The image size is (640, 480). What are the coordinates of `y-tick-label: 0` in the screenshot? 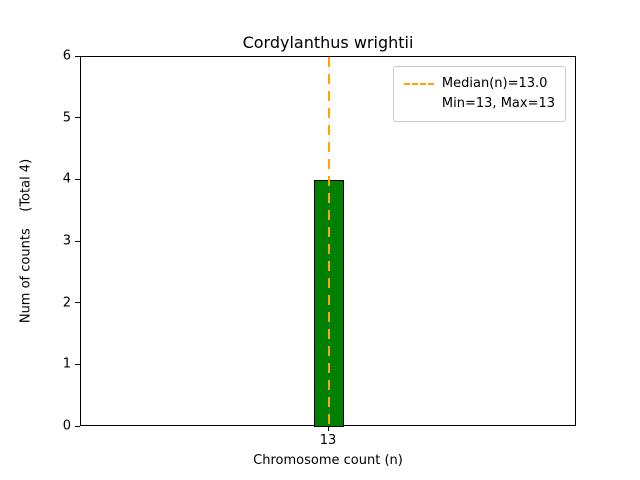 It's located at (66, 426).